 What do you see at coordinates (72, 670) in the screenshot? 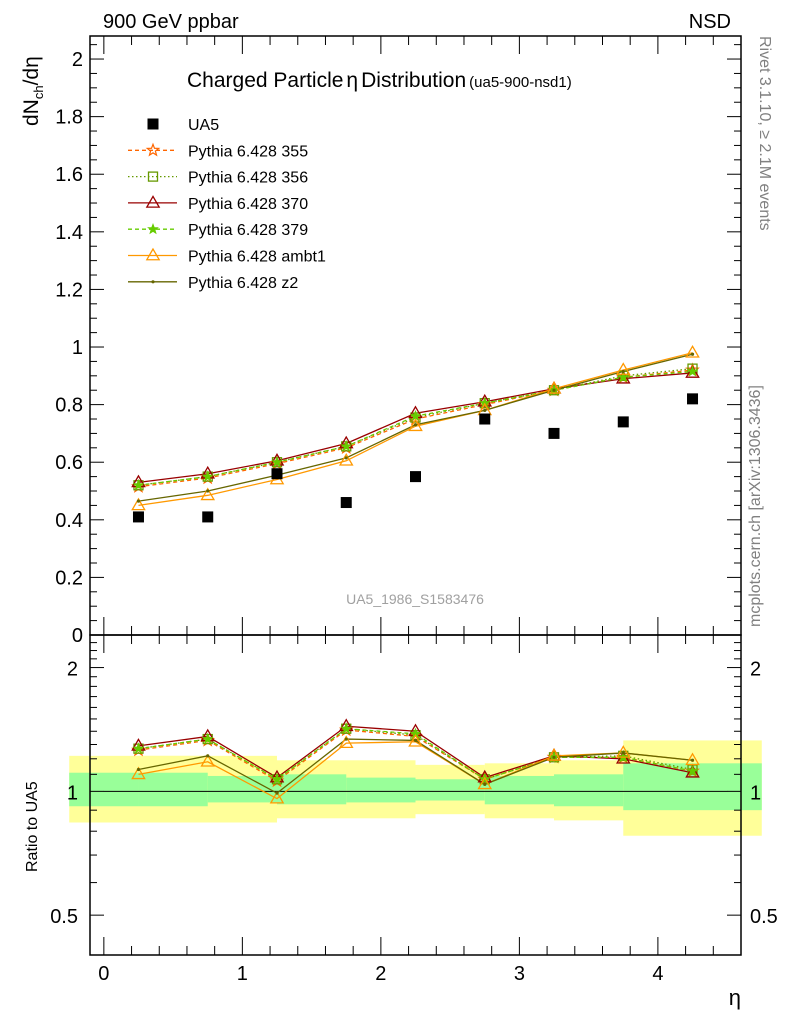
I see `ratio-tick-label-left: 2` at bounding box center [72, 670].